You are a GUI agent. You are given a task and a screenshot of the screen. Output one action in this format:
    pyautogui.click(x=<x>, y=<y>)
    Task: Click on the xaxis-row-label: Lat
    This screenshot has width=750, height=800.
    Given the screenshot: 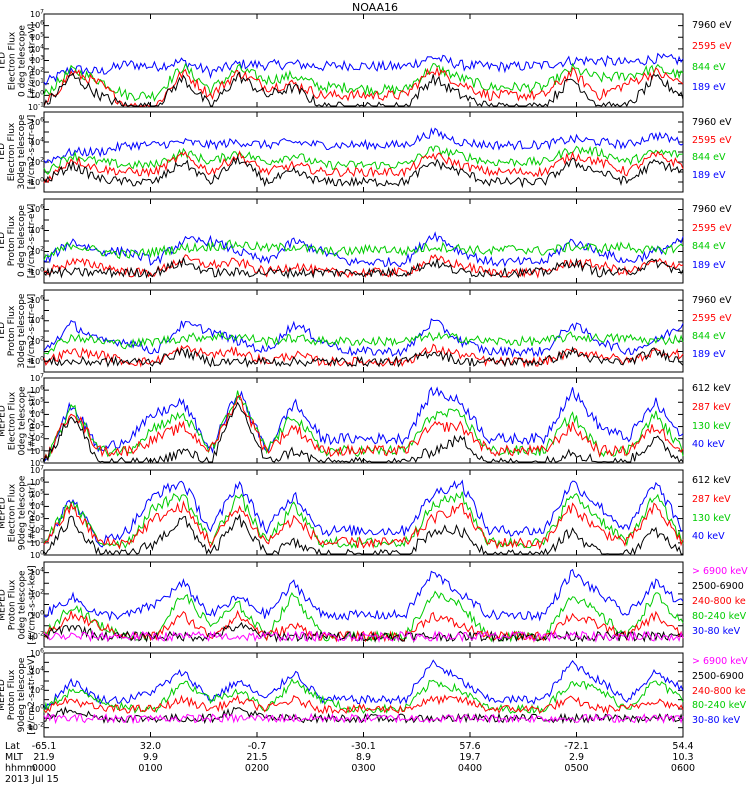 What is the action you would take?
    pyautogui.click(x=12, y=746)
    